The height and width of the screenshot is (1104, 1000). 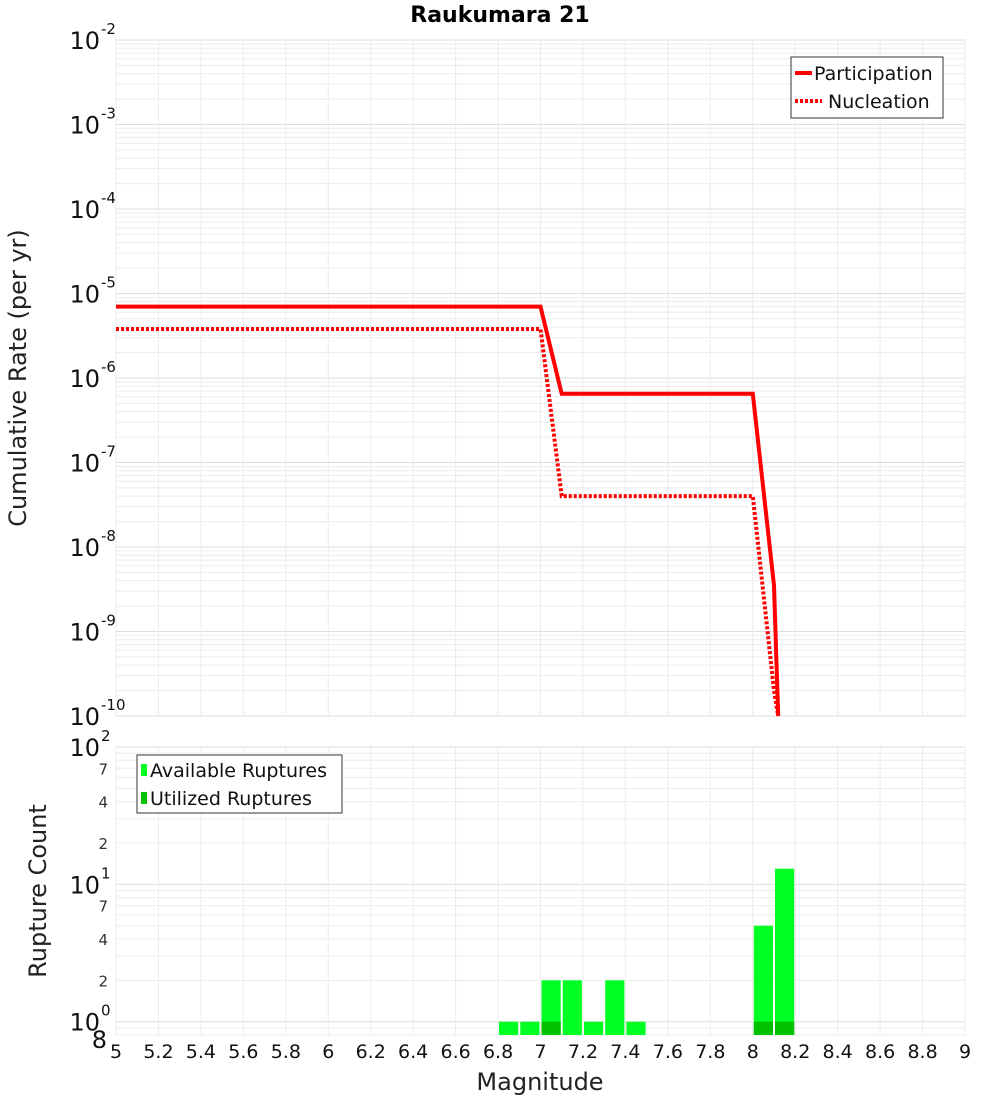 I want to click on top-y-tick-exponent: -3, so click(x=108, y=114).